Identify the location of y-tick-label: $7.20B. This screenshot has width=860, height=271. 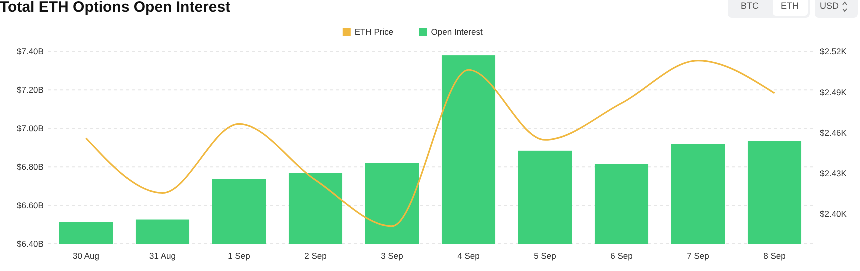
(30, 90).